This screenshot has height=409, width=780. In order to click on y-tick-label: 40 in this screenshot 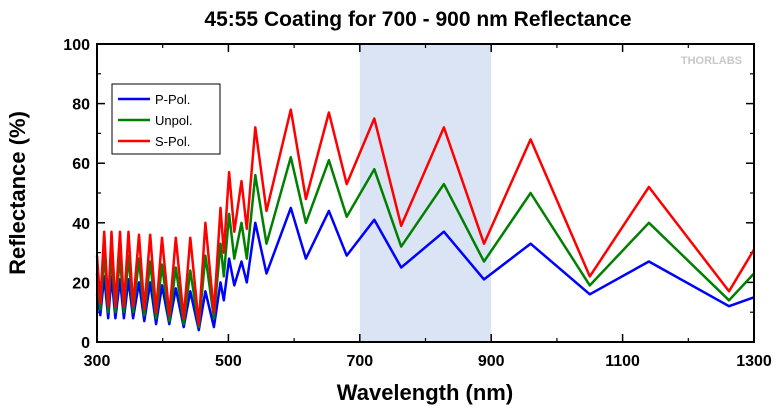, I will do `click(81, 224)`.